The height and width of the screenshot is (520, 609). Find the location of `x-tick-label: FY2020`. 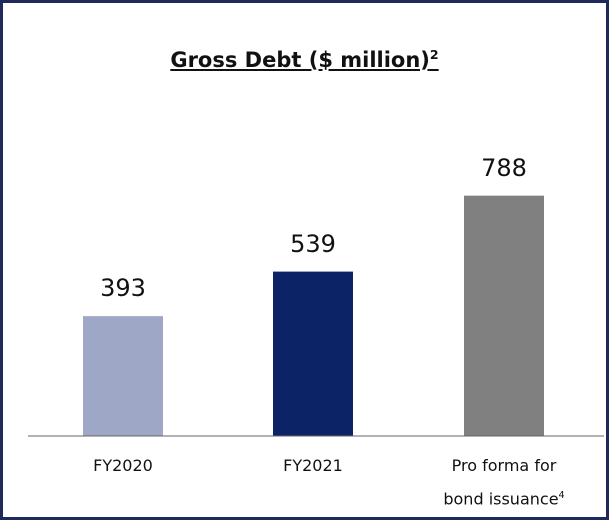

x-tick-label: FY2020 is located at coordinates (123, 466).